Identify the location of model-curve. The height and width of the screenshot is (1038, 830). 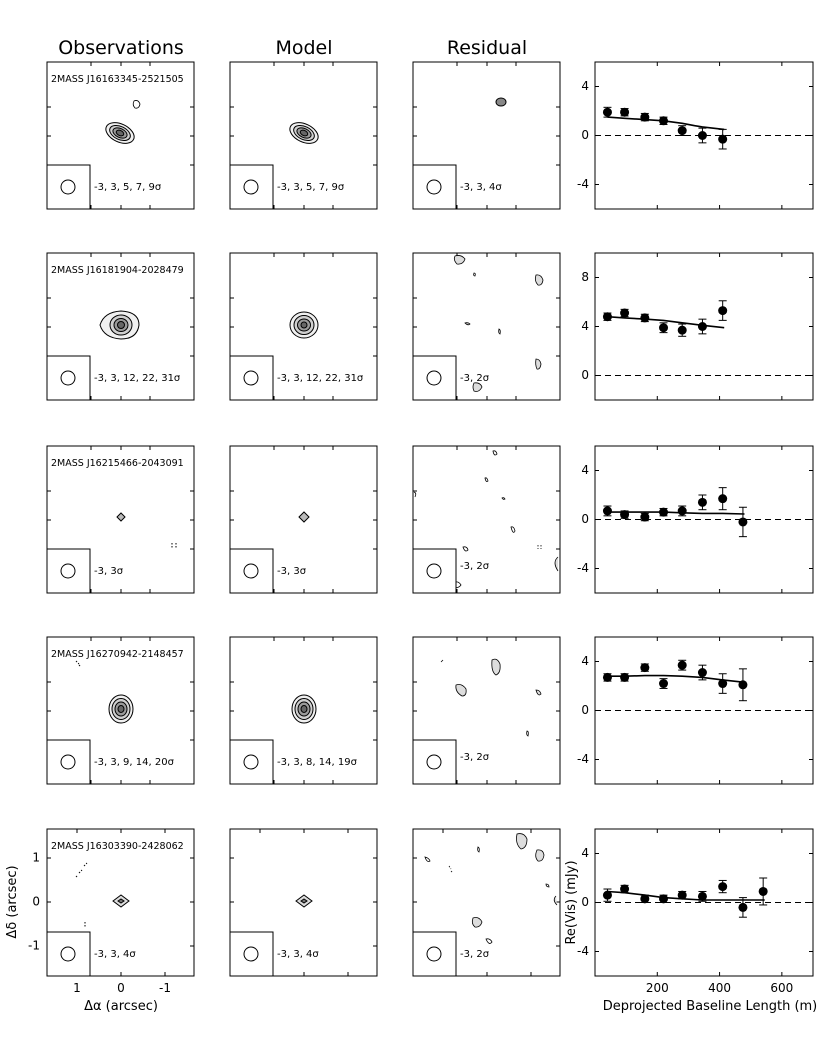
(666, 123).